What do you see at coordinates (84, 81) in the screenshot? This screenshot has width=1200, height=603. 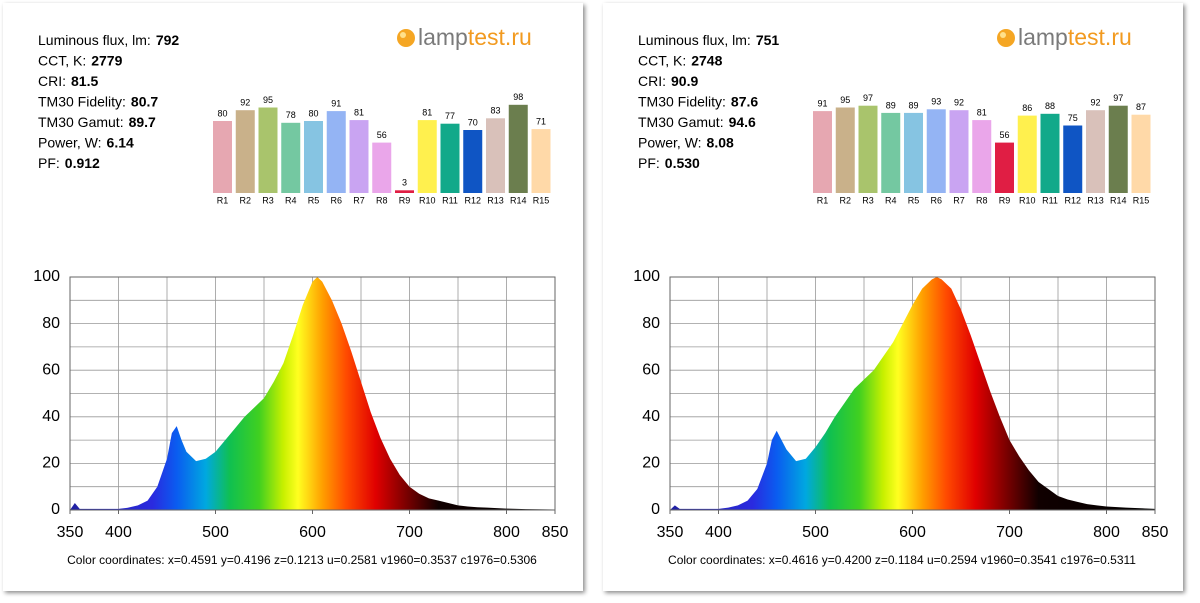 I see `stat-value: 81.5` at bounding box center [84, 81].